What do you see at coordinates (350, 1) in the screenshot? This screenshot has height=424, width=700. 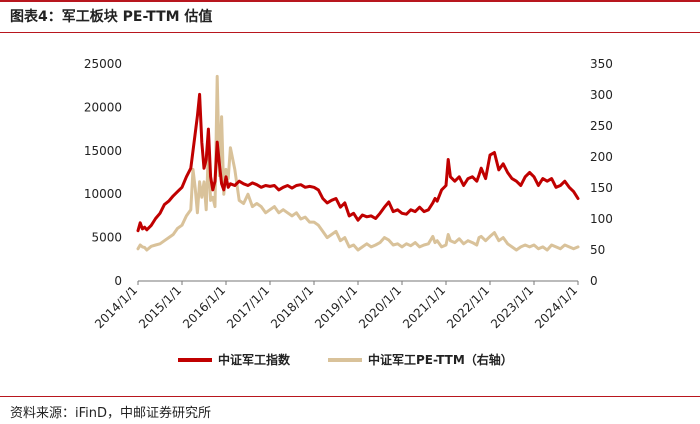 I see `top-accent-rule` at bounding box center [350, 1].